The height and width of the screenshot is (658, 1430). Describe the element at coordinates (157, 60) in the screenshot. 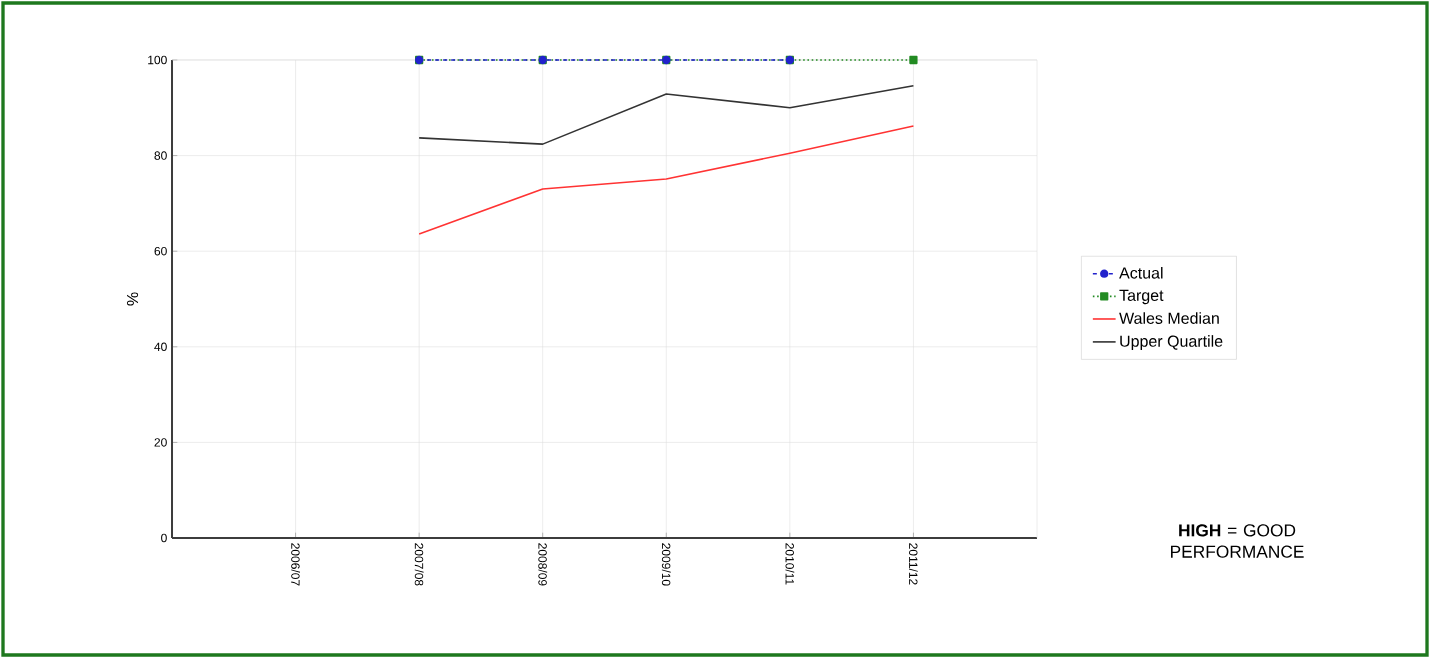

I see `y-tick-label: 100` at that location.